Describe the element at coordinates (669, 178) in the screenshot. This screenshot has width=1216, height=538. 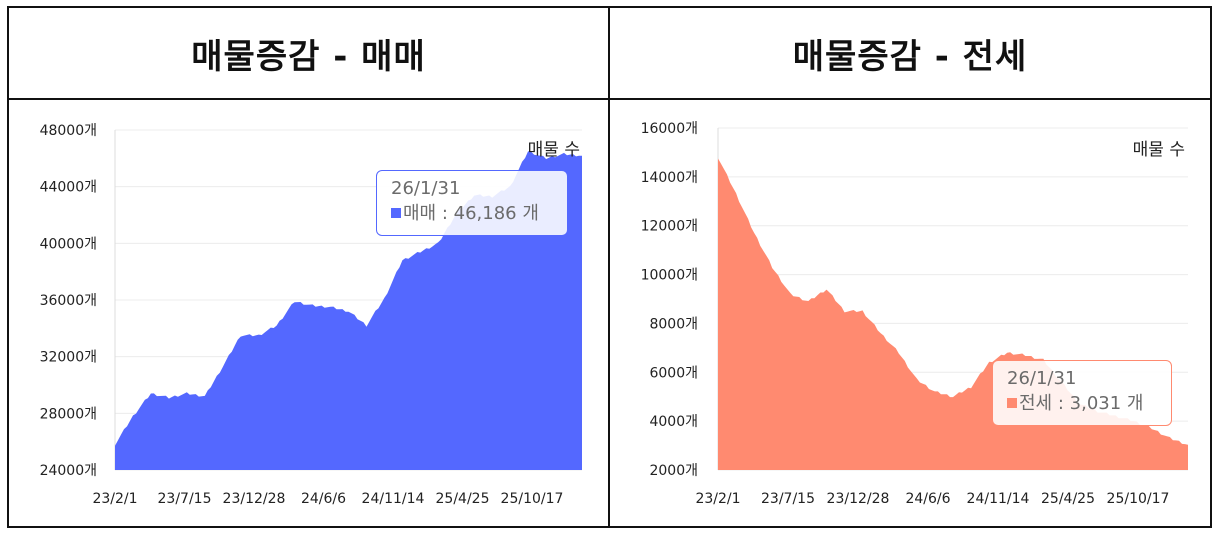
I see `y-tick-label: 14000개` at that location.